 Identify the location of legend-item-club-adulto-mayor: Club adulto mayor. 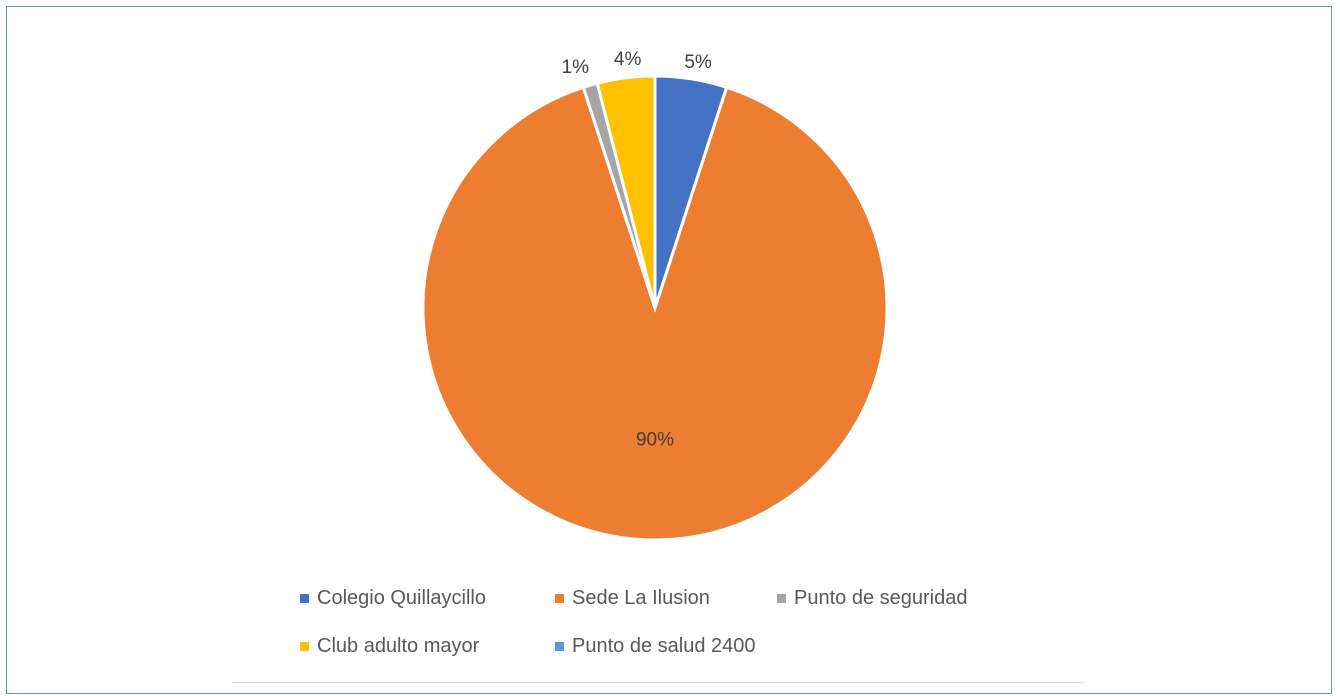
(427, 646).